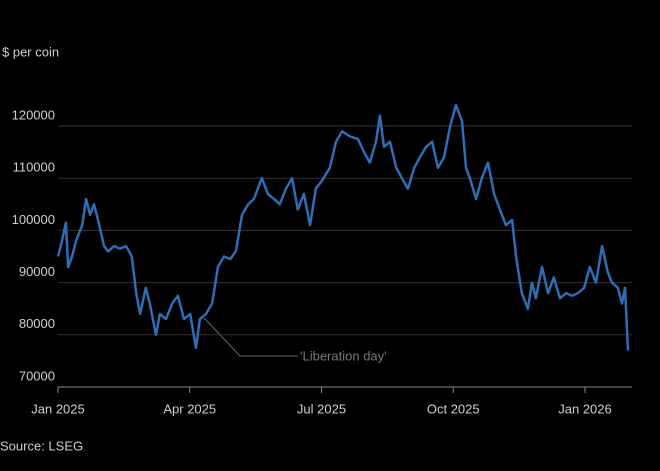 Image resolution: width=660 pixels, height=471 pixels. Describe the element at coordinates (34, 167) in the screenshot. I see `y-tick-label: 110000` at that location.